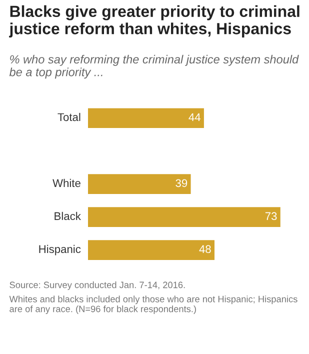 The image size is (309, 354). I want to click on data-label: 44, so click(194, 117).